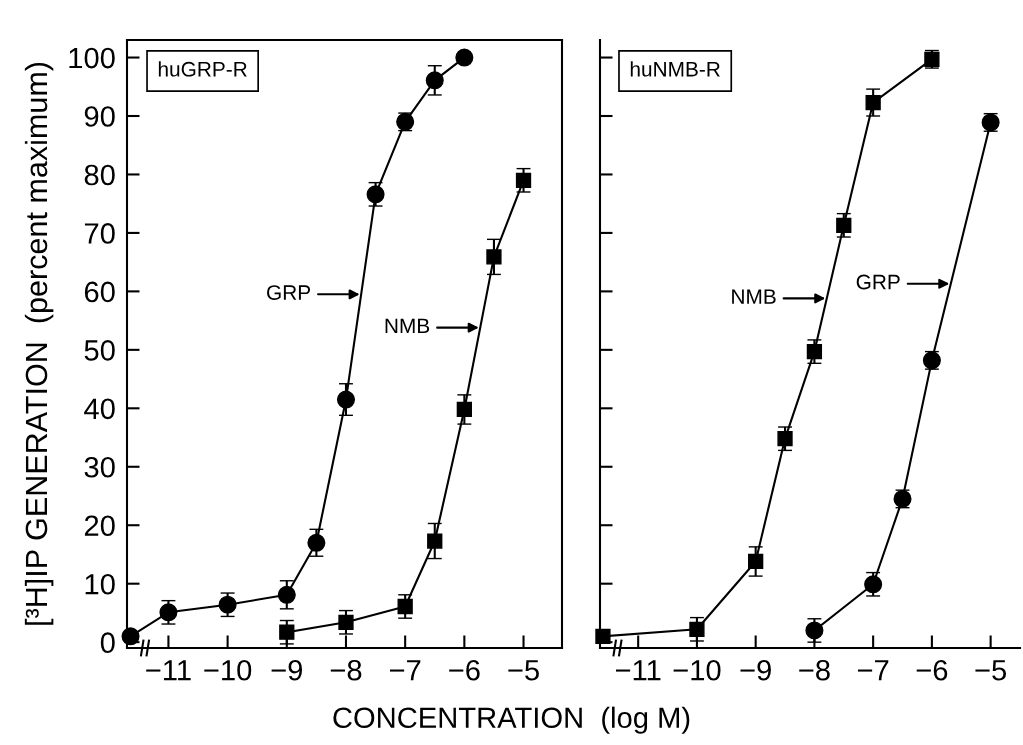  What do you see at coordinates (99, 175) in the screenshot?
I see `y-tick-label: 80` at bounding box center [99, 175].